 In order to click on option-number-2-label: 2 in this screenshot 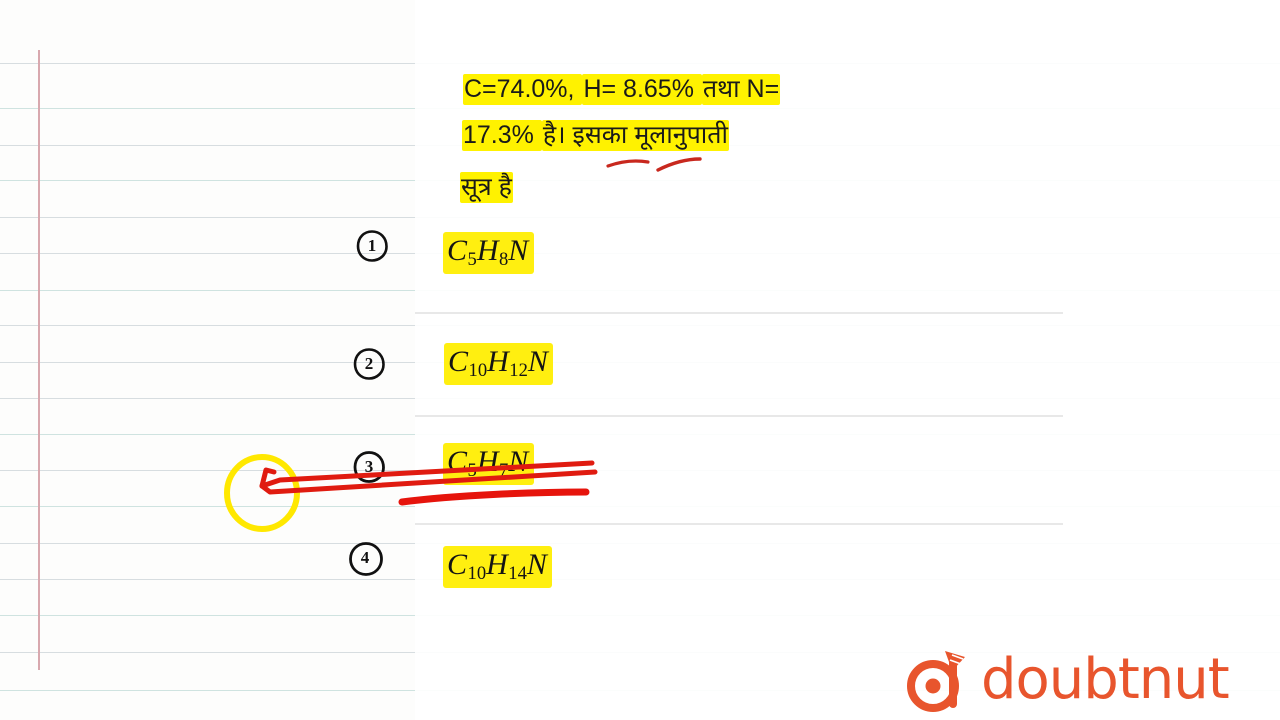, I will do `click(369, 363)`.